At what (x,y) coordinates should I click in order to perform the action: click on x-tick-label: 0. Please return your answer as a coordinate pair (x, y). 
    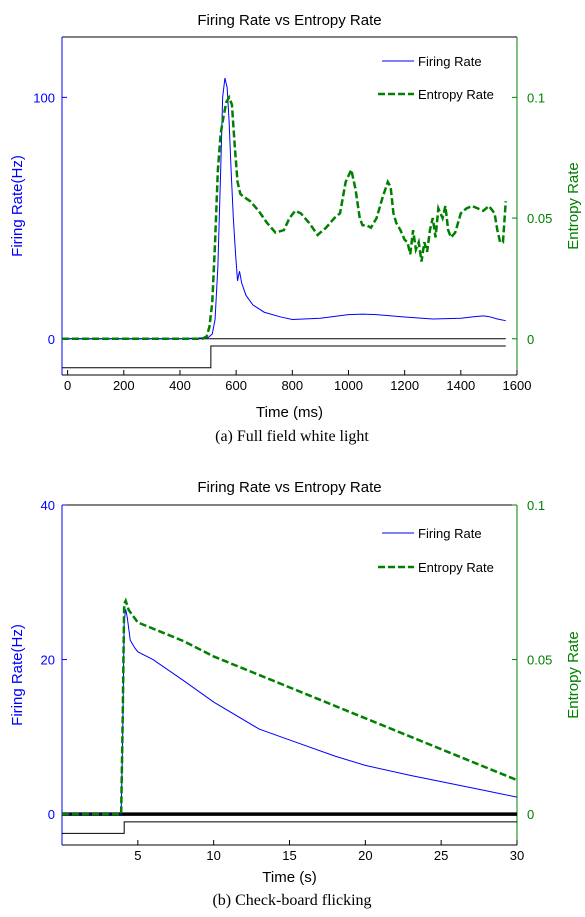
    Looking at the image, I should click on (67, 385).